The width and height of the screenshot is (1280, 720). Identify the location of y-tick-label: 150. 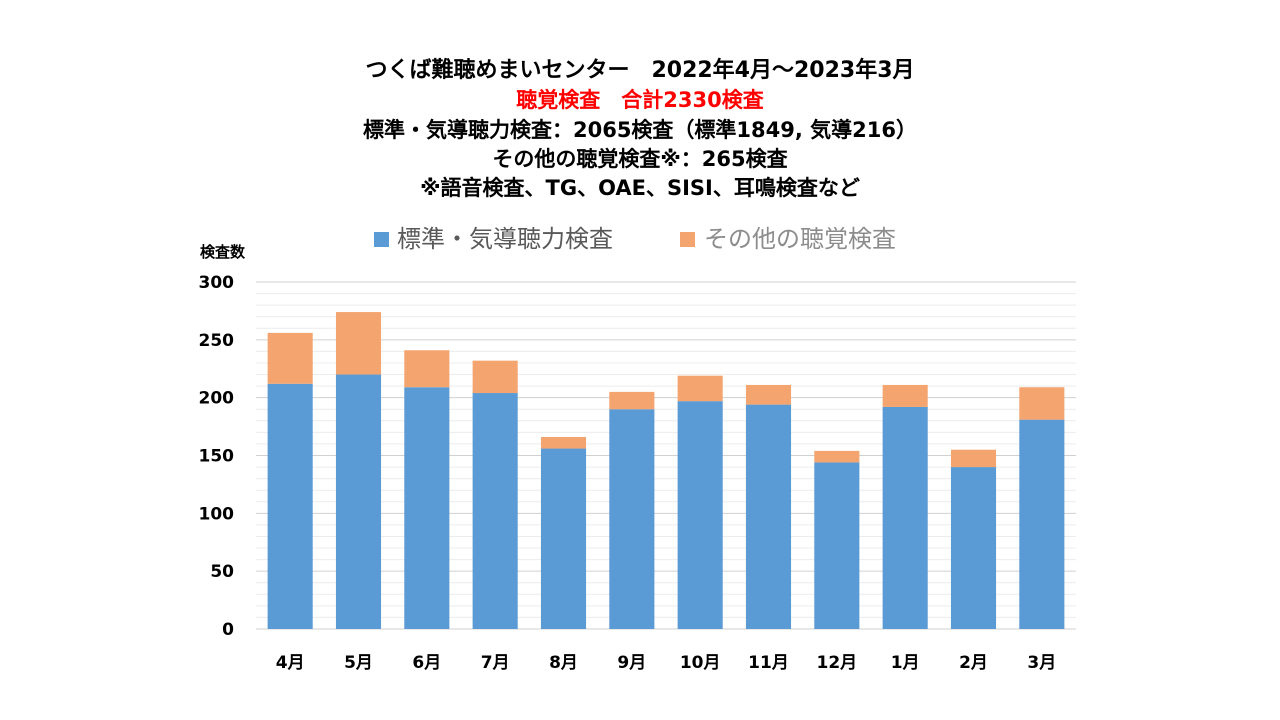
(217, 457).